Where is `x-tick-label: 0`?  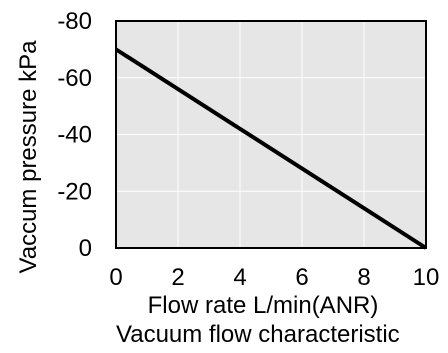 x-tick-label: 0 is located at coordinates (115, 277).